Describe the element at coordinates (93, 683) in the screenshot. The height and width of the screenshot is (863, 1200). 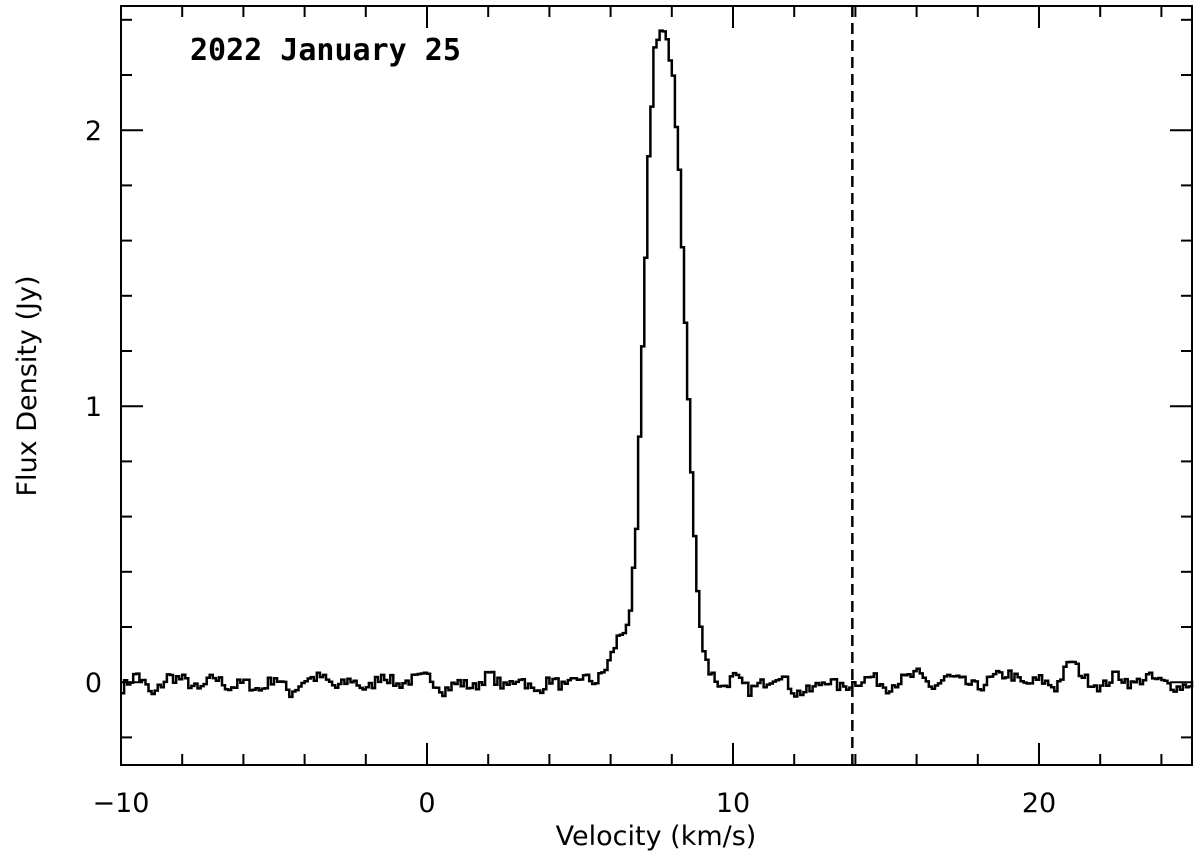
I see `y-tick-label: 0` at that location.